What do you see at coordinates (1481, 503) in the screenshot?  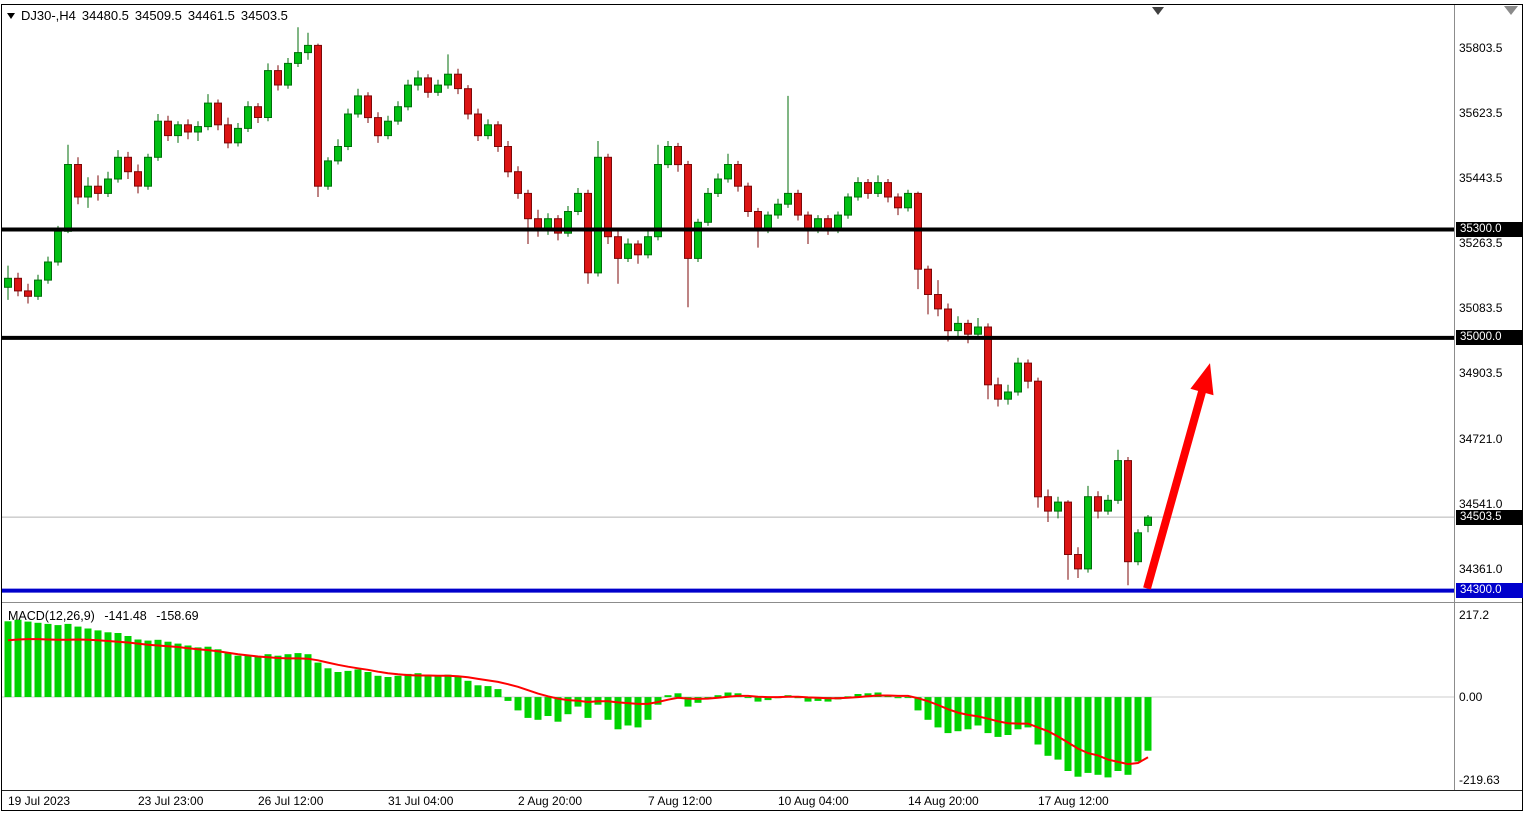 I see `axis-tick-label: 34541.0` at bounding box center [1481, 503].